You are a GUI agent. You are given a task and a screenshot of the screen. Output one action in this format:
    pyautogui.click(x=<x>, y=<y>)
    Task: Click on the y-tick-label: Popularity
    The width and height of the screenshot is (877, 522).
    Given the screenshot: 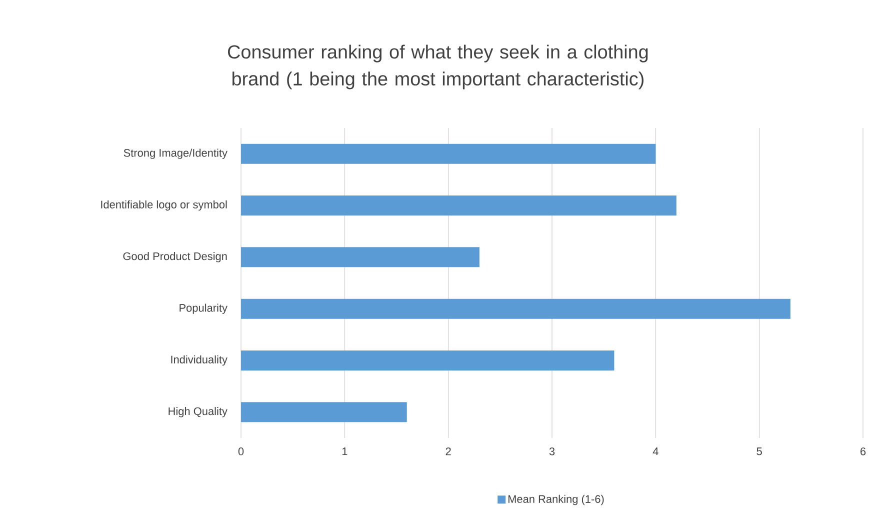 What is the action you would take?
    pyautogui.click(x=204, y=309)
    